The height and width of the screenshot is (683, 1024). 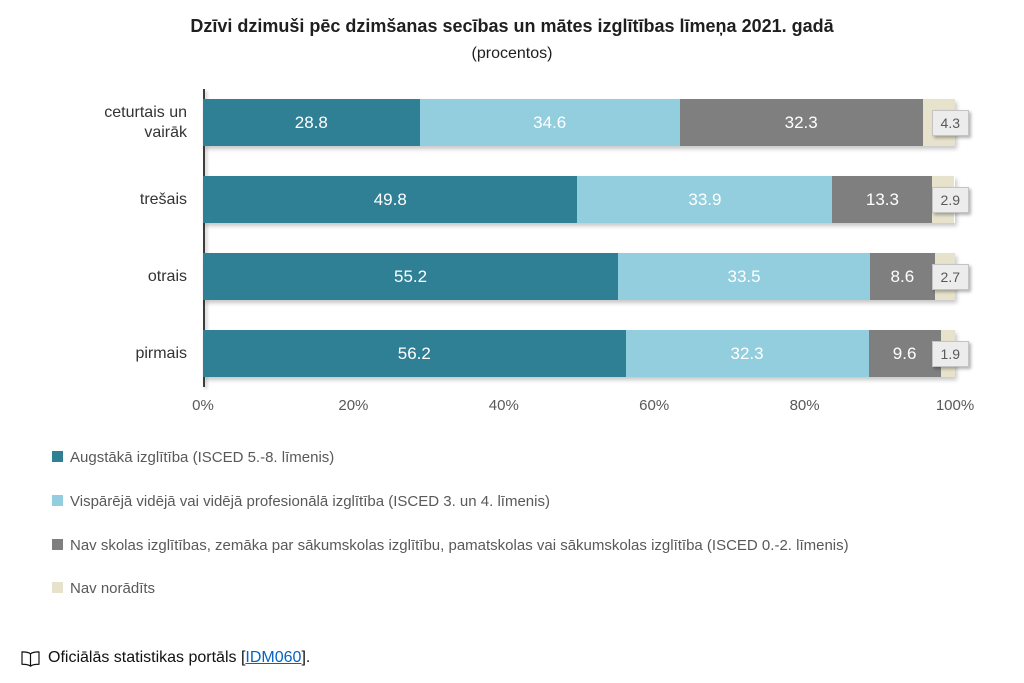 I want to click on bar-segment: 9.6, so click(x=904, y=353).